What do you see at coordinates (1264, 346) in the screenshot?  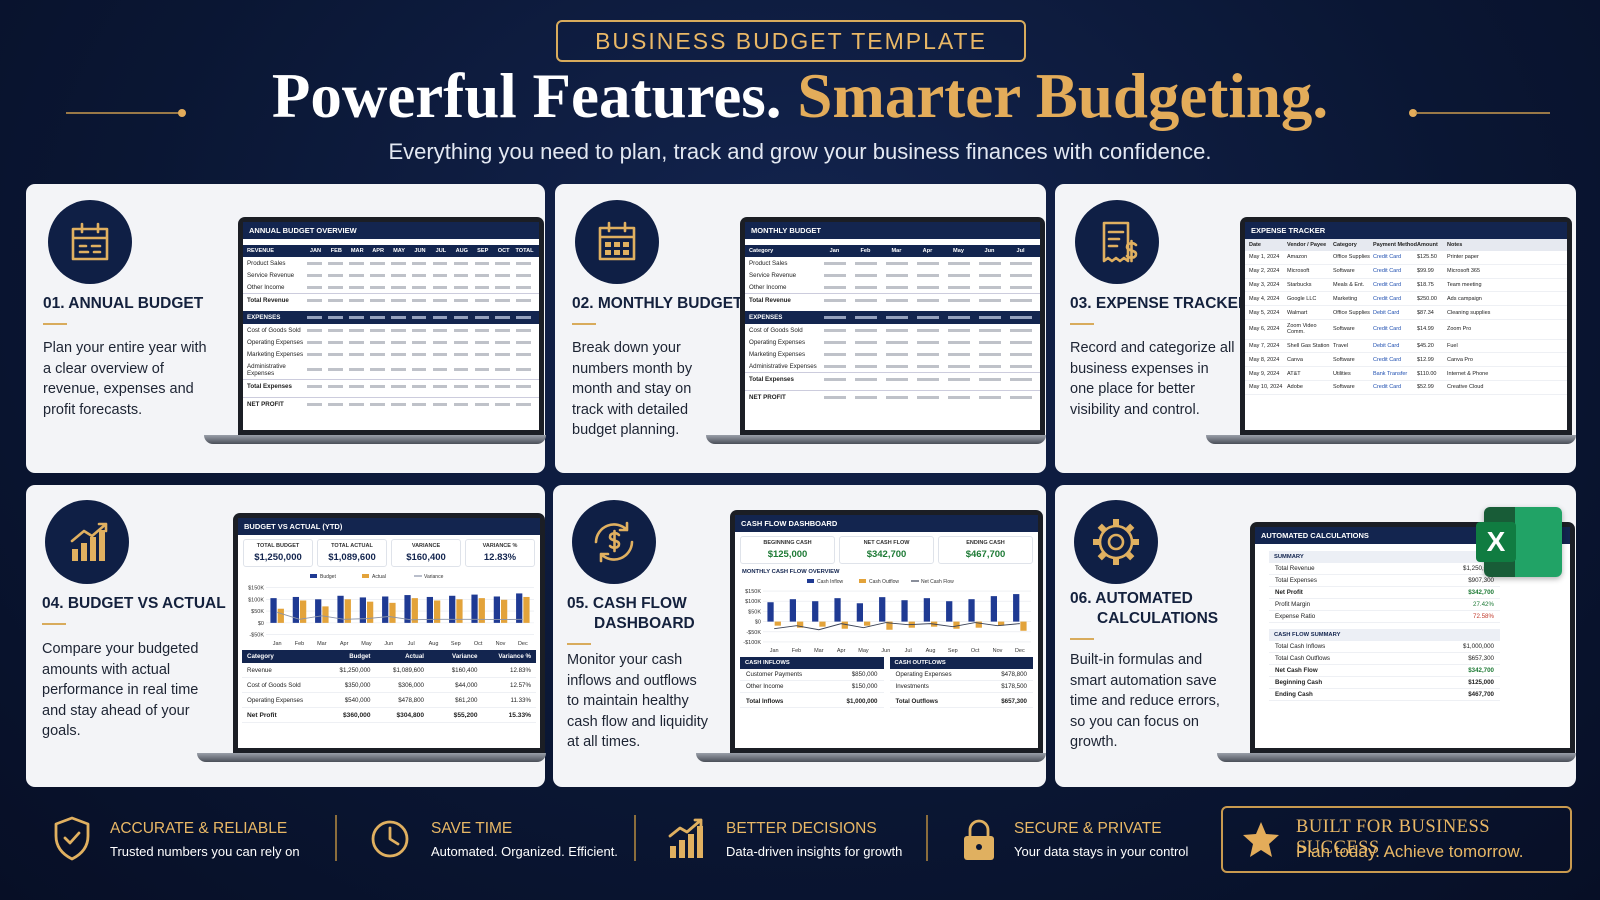 I see `table-cell: May 7, 2024` at bounding box center [1264, 346].